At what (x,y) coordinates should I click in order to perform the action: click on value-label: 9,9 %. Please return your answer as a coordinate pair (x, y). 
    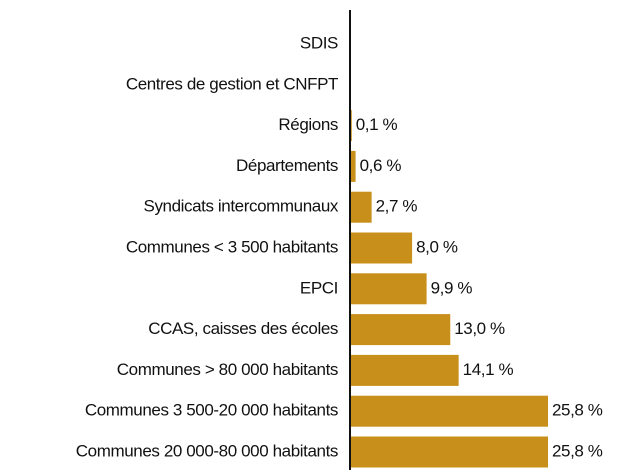
    Looking at the image, I should click on (452, 287).